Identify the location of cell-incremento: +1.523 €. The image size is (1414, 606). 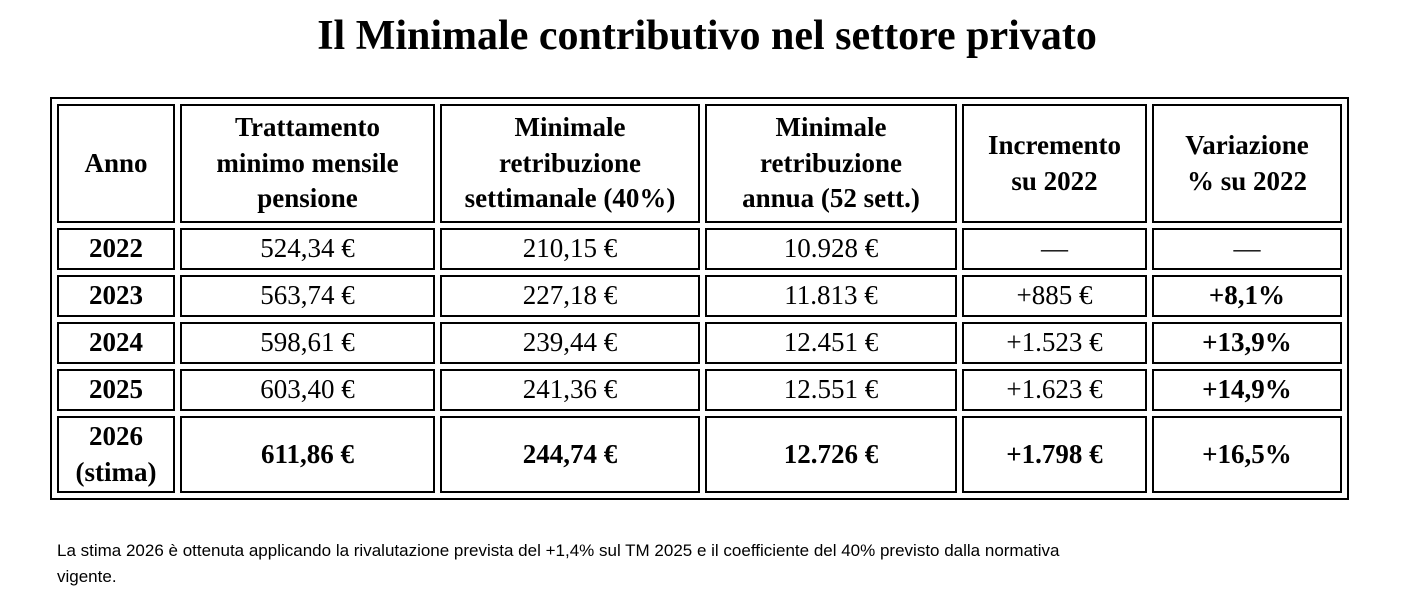
(1054, 343).